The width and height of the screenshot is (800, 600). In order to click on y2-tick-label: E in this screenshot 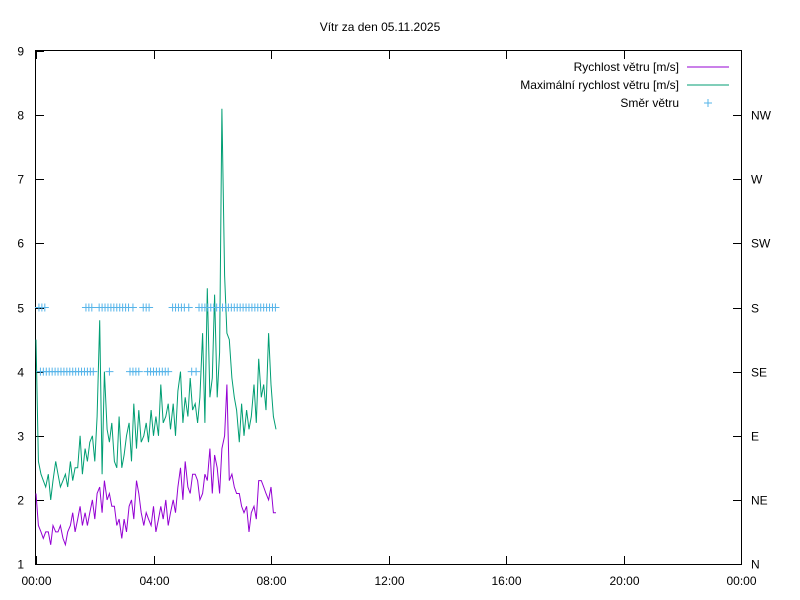, I will do `click(755, 437)`.